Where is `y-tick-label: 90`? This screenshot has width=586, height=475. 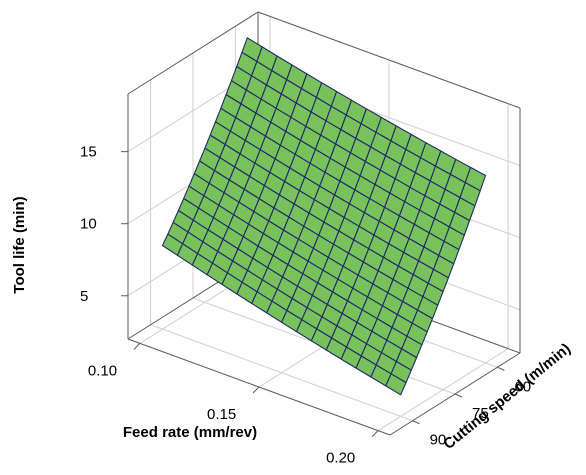
y-tick-label: 90 is located at coordinates (438, 440).